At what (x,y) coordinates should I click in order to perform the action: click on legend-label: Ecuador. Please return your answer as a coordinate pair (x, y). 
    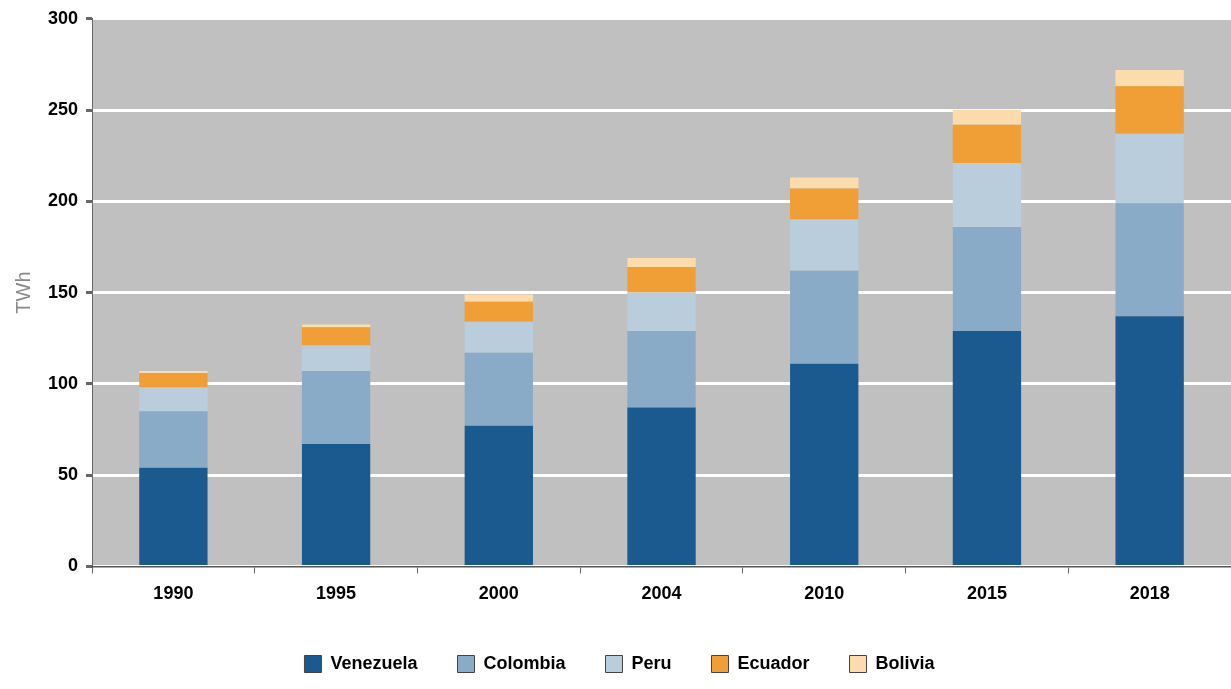
    Looking at the image, I should click on (773, 662).